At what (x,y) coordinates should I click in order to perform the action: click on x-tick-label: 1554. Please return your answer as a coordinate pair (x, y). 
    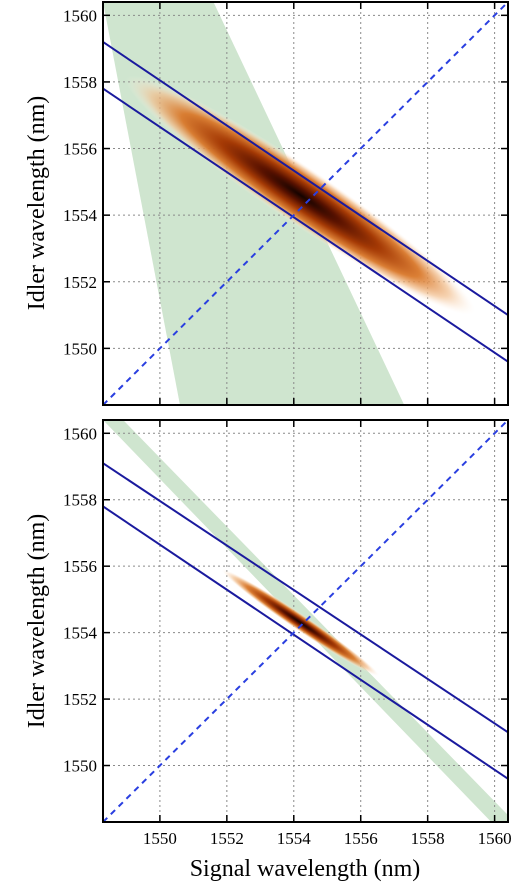
    Looking at the image, I should click on (294, 838).